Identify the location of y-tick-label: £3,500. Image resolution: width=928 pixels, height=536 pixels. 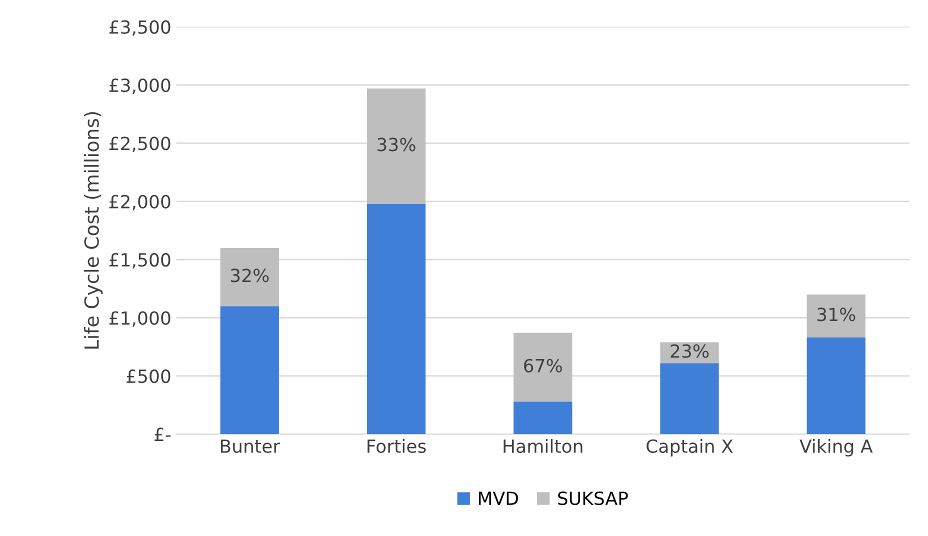
(139, 28).